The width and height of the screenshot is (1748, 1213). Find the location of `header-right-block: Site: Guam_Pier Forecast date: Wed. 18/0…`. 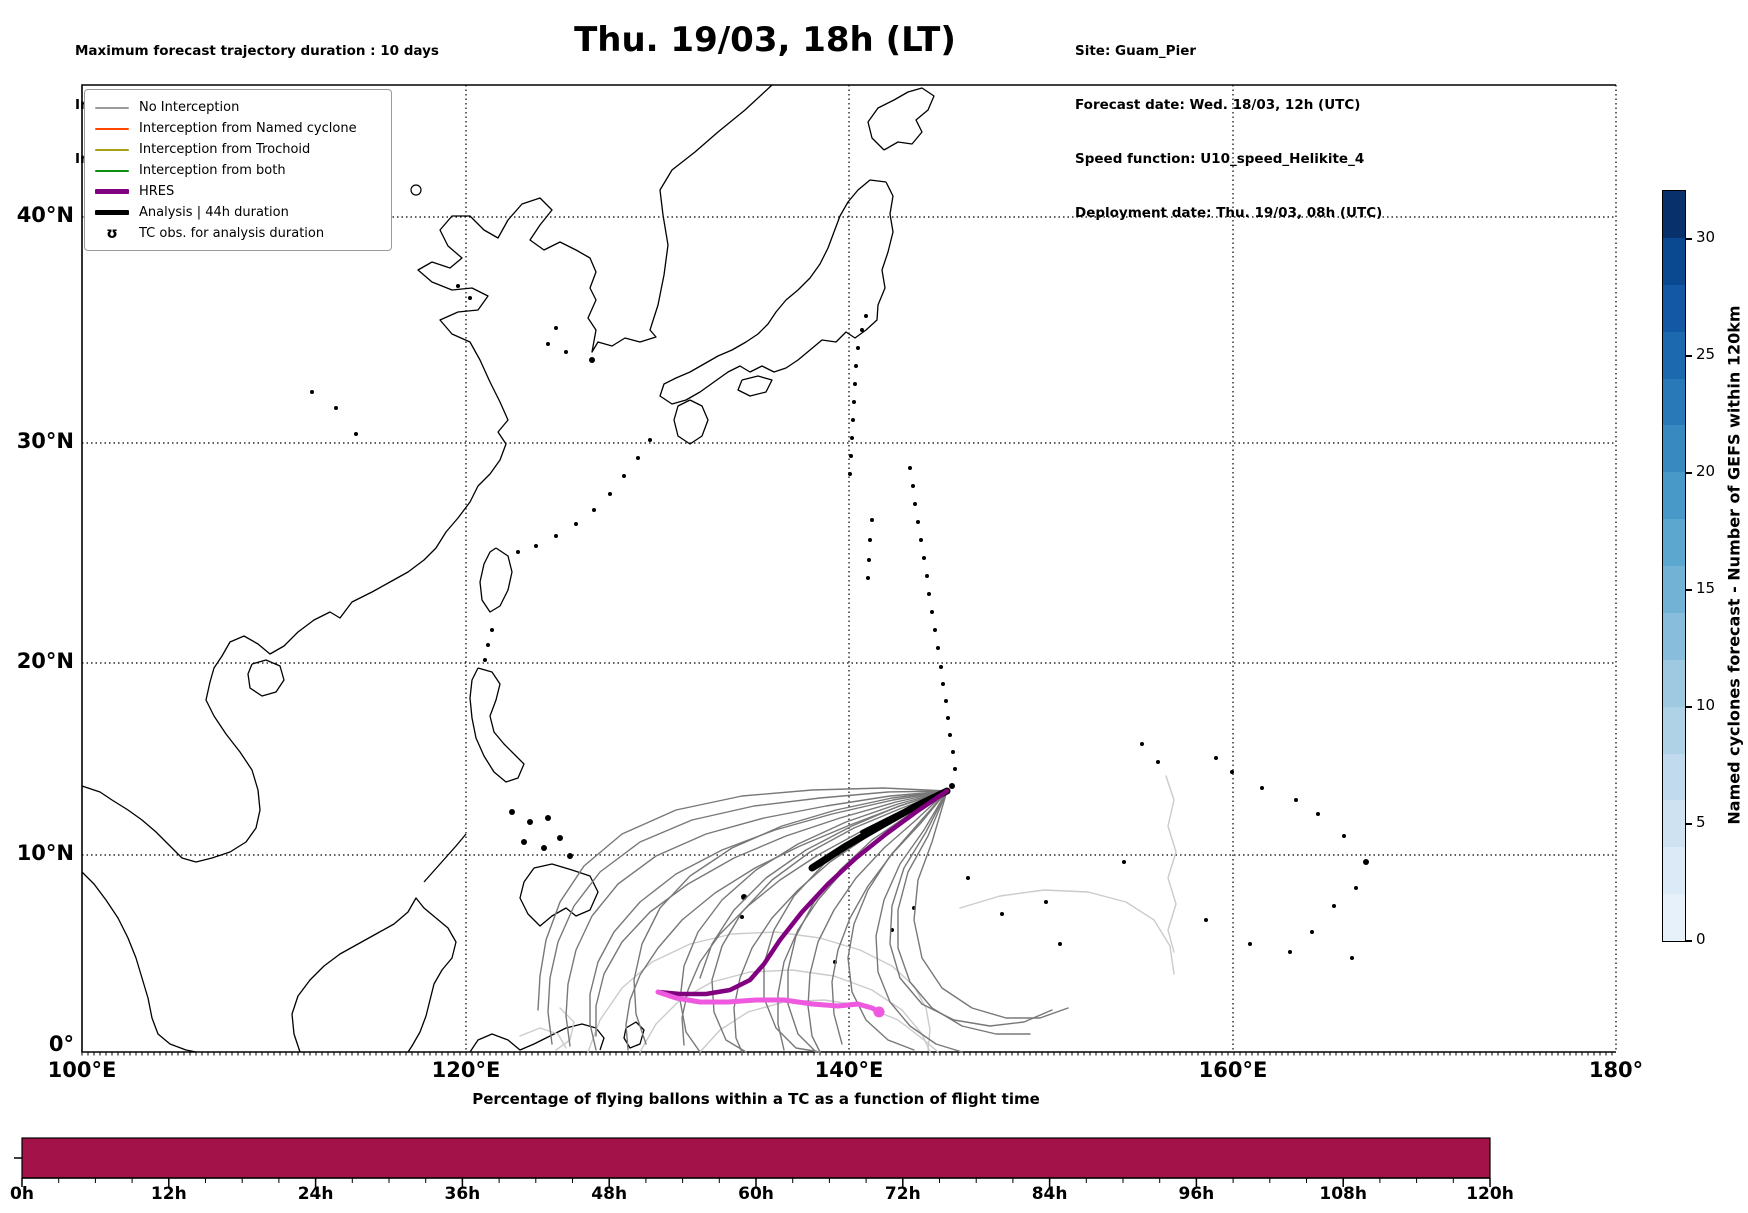

header-right-block: Site: Guam_Pier Forecast date: Wed. 18/0… is located at coordinates (1228, 132).